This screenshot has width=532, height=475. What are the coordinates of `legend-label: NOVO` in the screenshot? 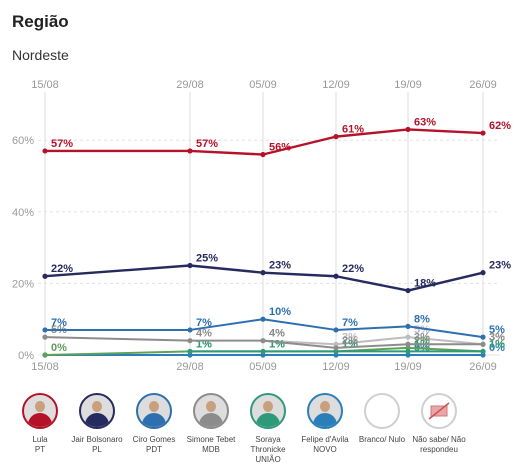 It's located at (325, 449).